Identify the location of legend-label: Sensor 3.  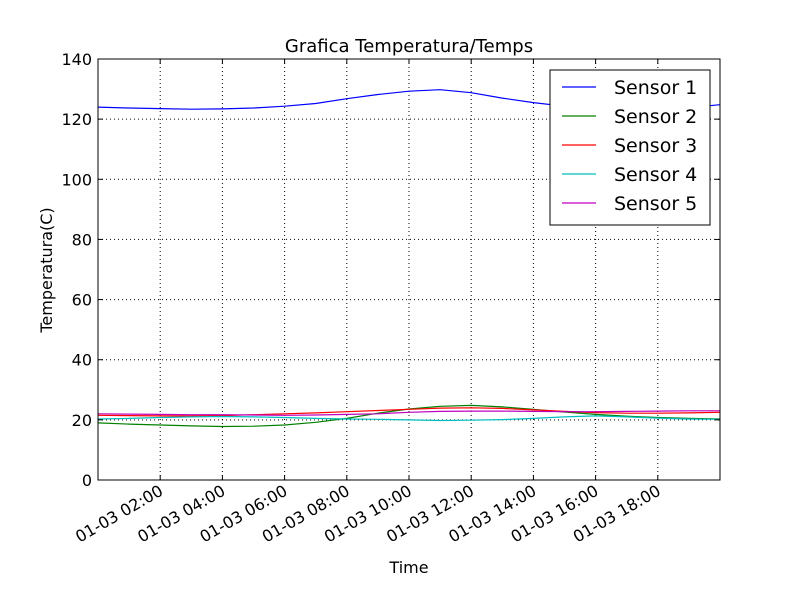
(655, 146).